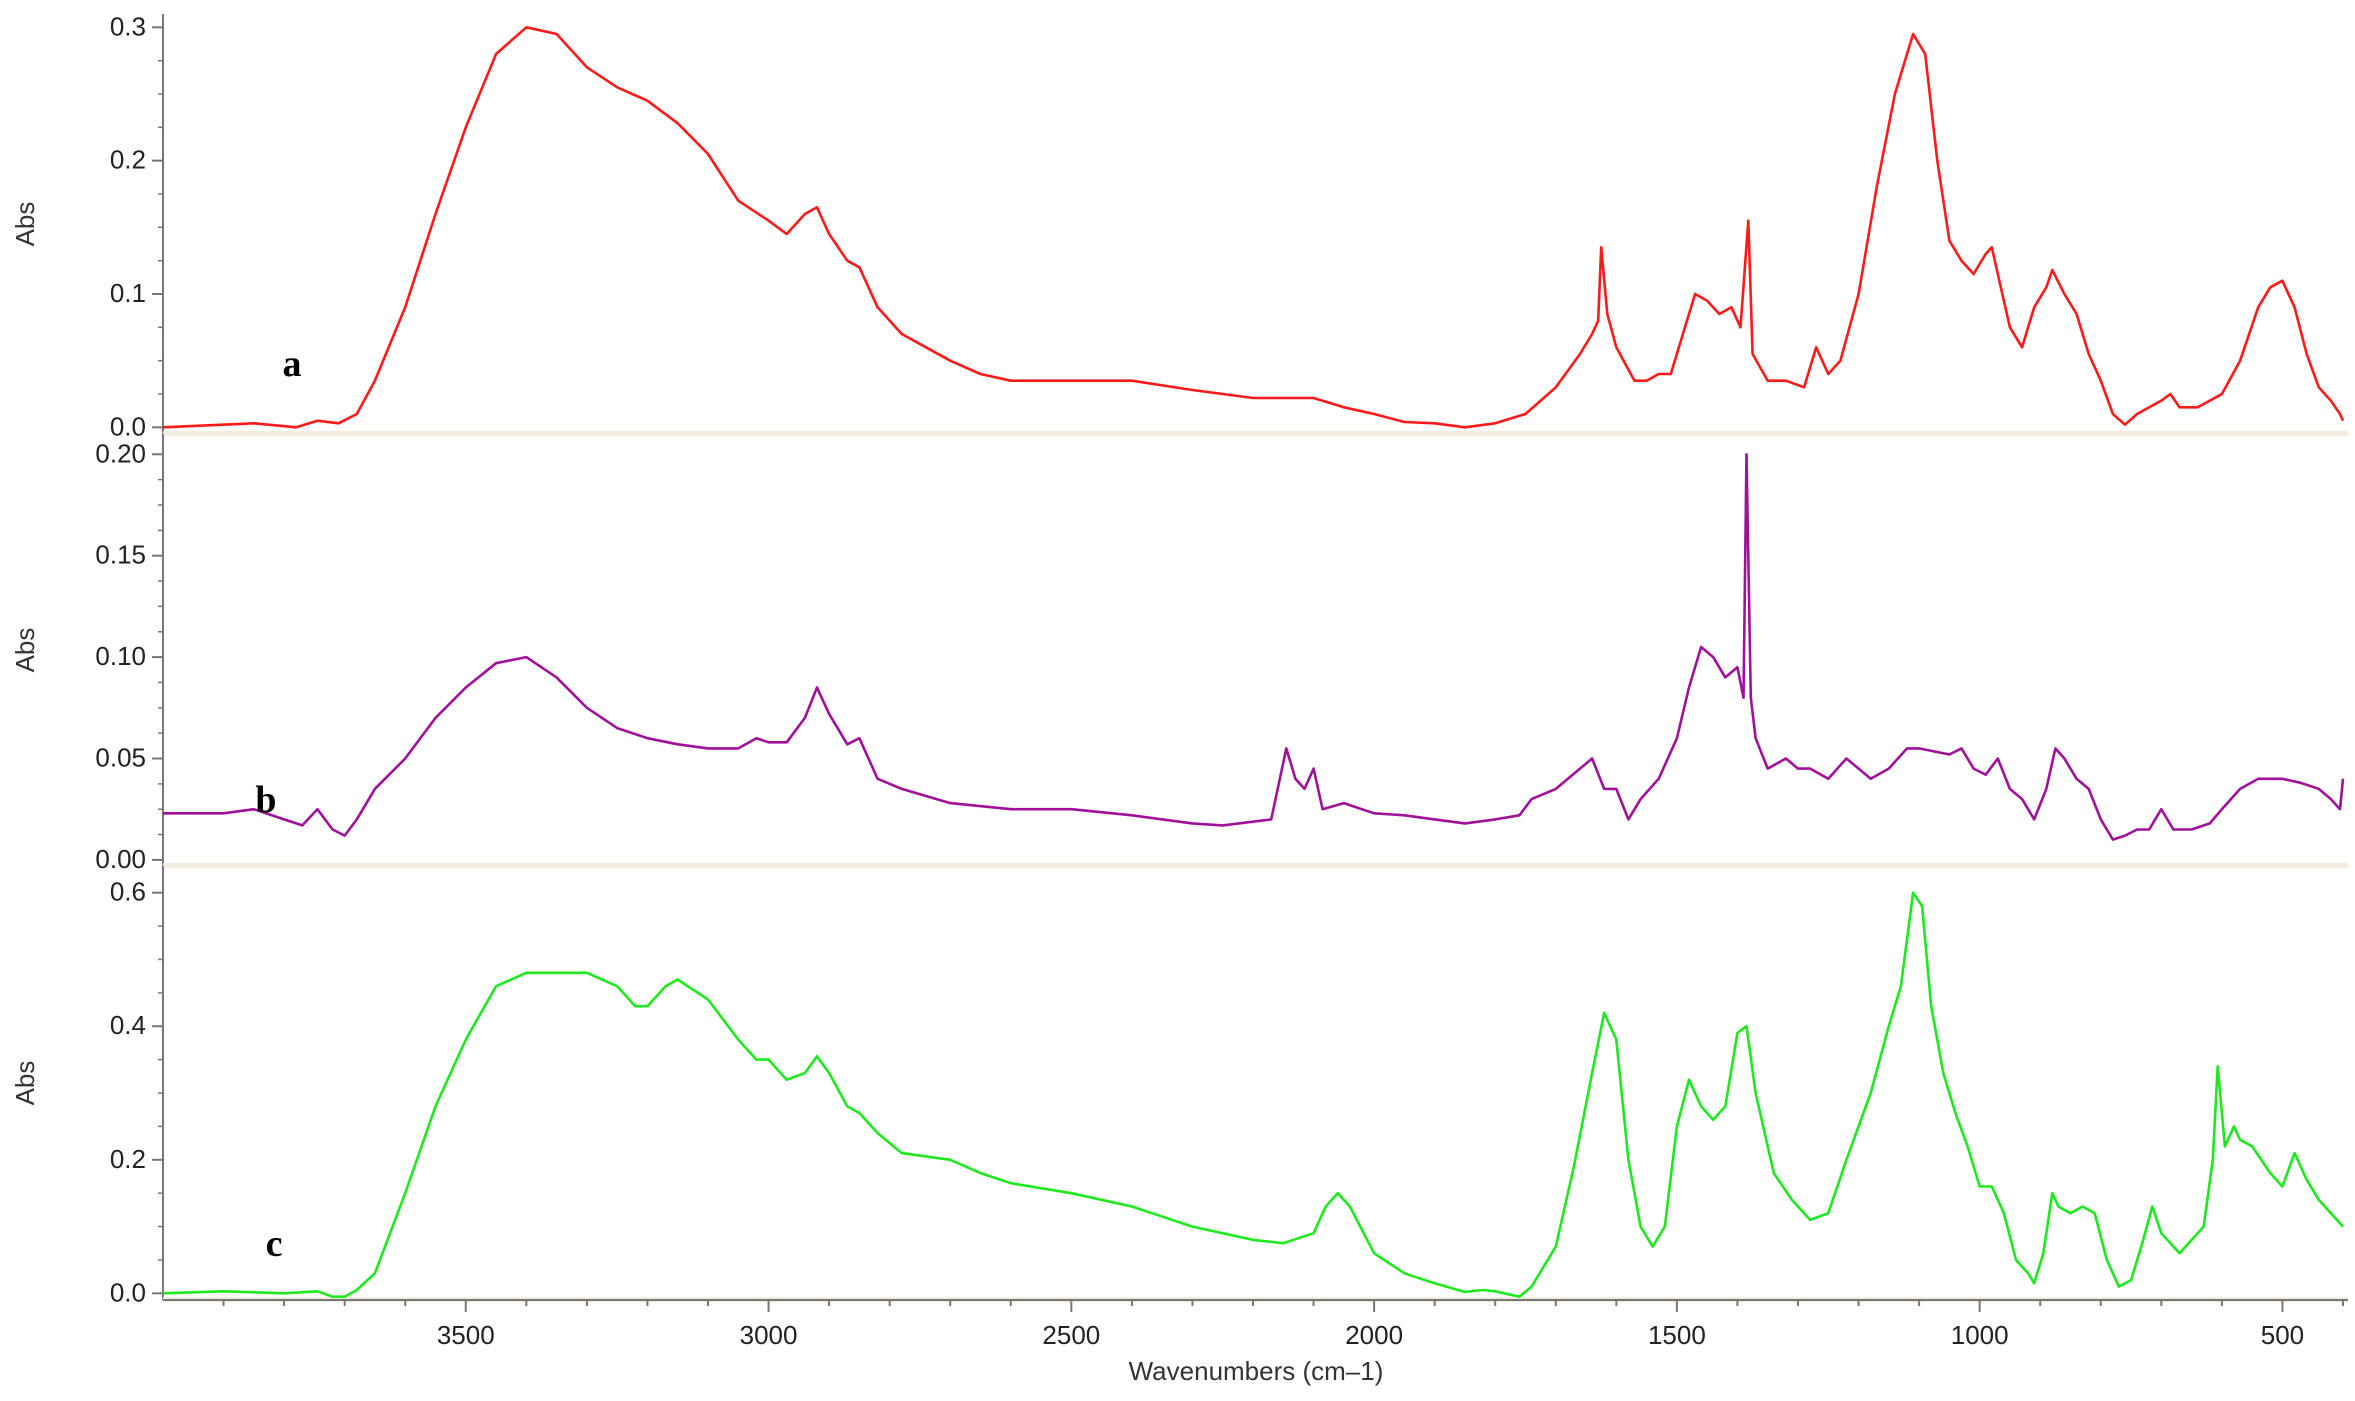  Describe the element at coordinates (120, 555) in the screenshot. I see `y-tick-label: 0.15` at that location.